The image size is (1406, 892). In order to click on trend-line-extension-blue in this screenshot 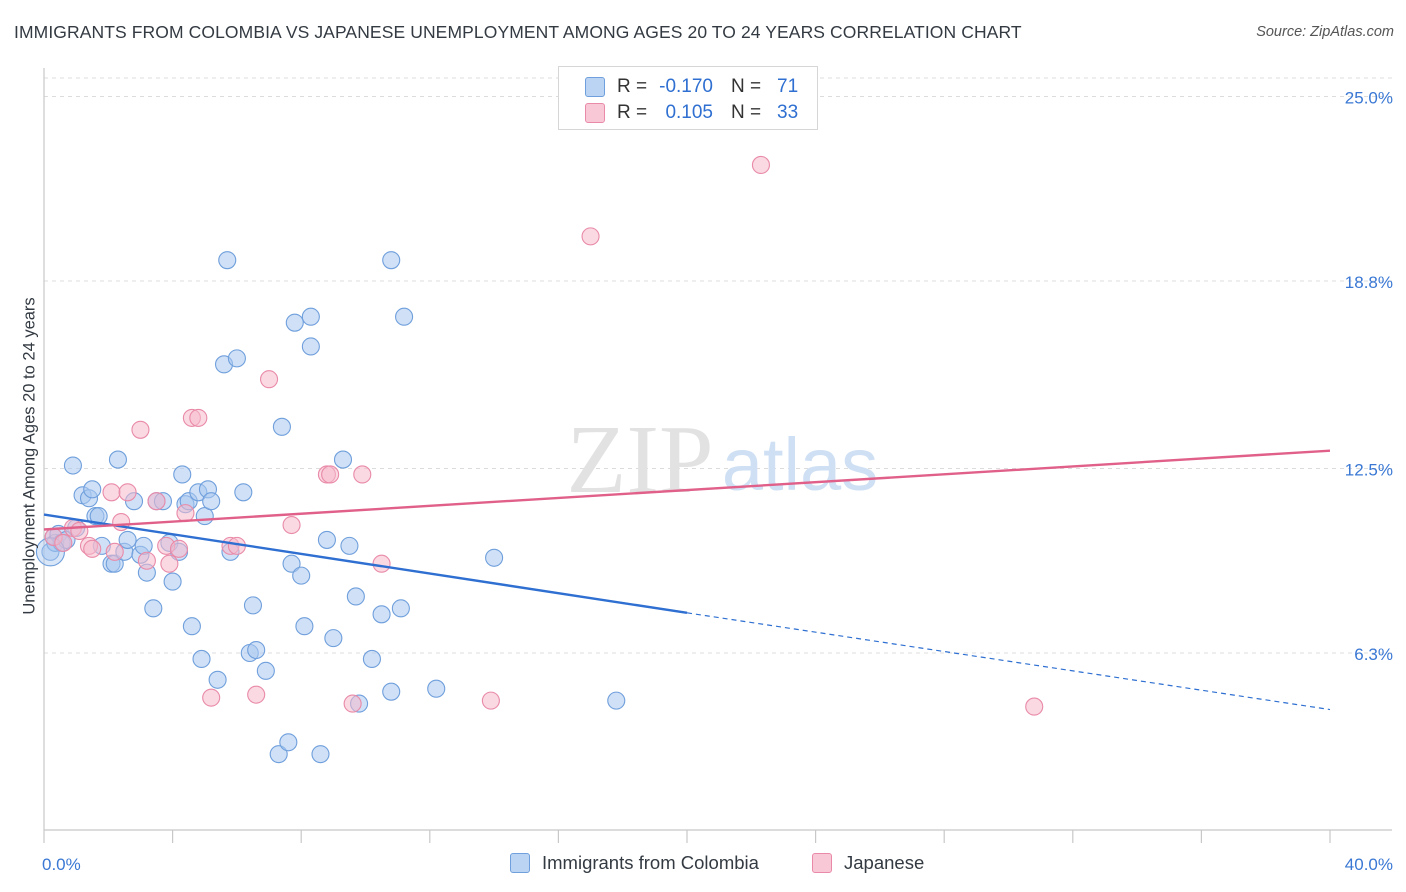, I will do `click(1008, 661)`.